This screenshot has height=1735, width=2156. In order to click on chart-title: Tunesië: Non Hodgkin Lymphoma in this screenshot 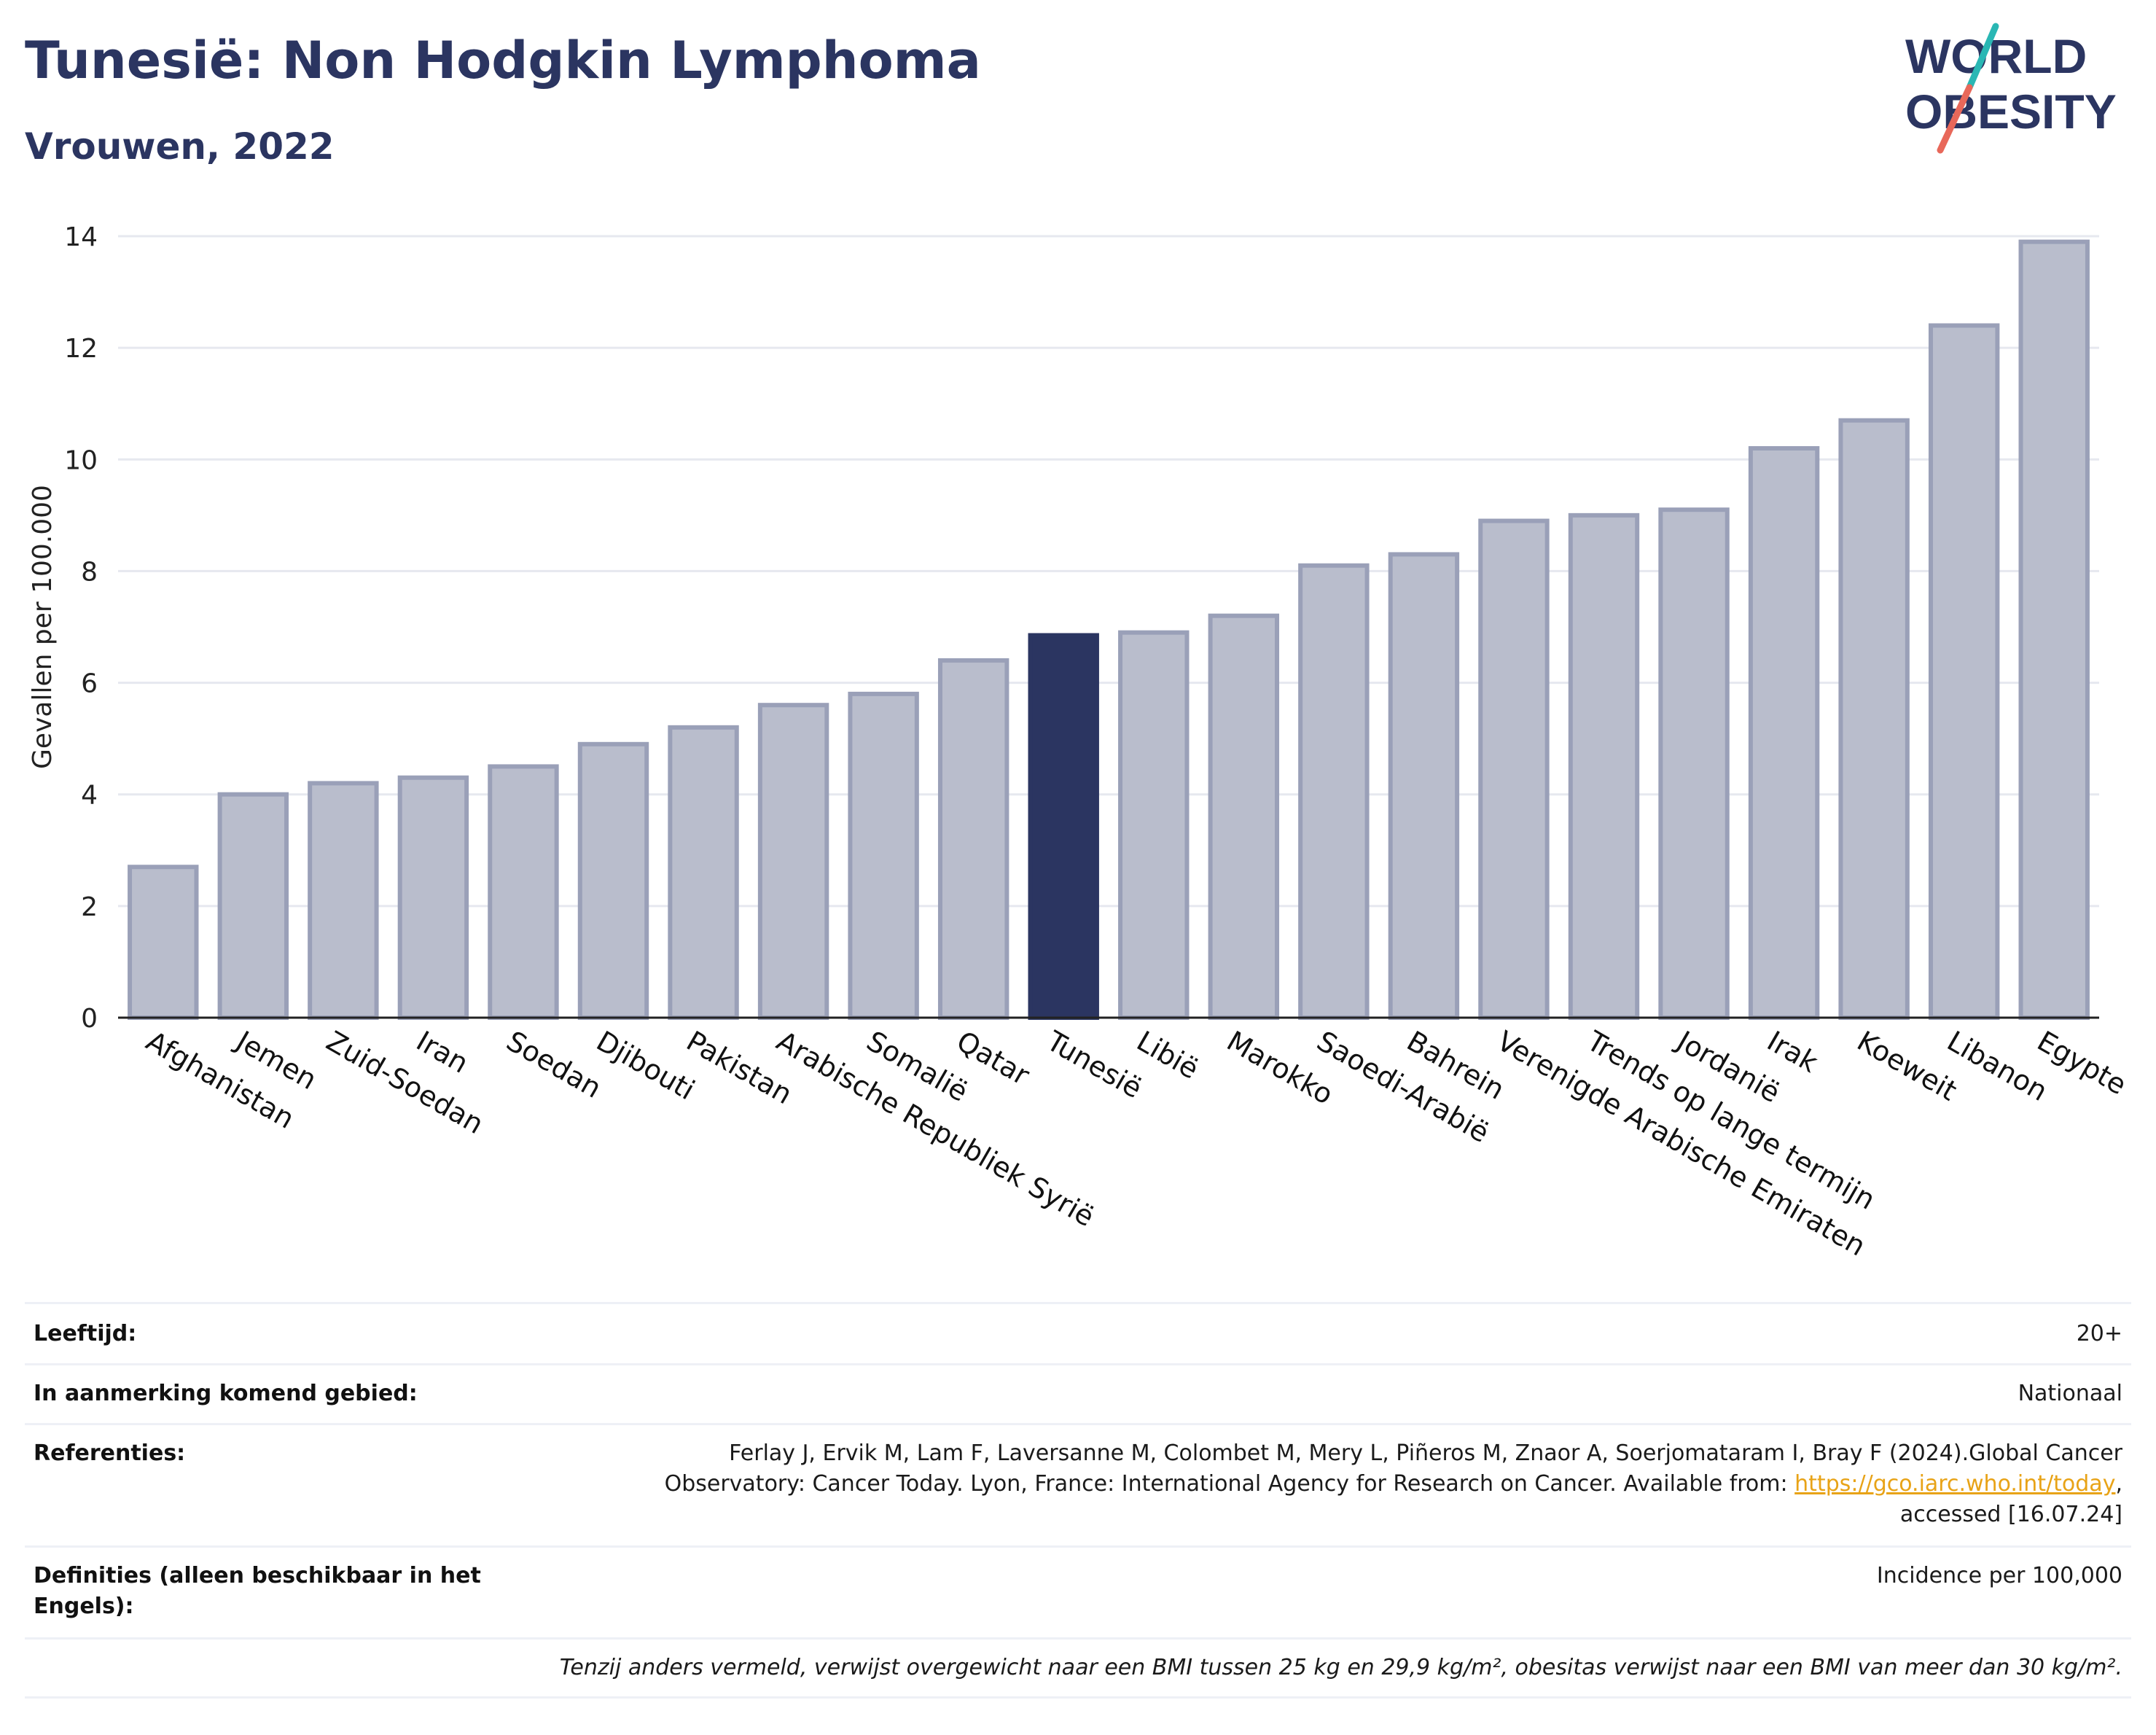, I will do `click(503, 60)`.